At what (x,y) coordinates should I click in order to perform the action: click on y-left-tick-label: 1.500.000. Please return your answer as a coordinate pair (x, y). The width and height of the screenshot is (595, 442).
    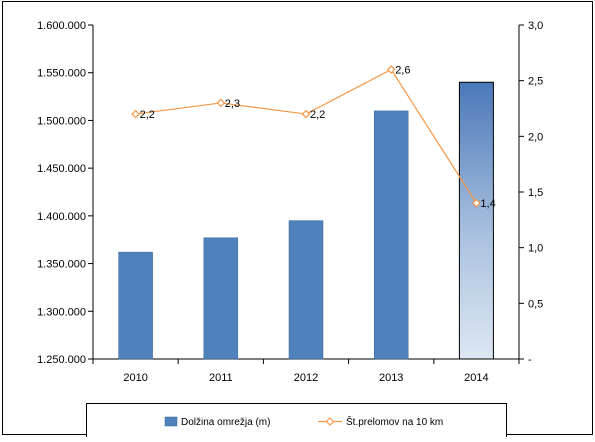
    Looking at the image, I should click on (61, 121).